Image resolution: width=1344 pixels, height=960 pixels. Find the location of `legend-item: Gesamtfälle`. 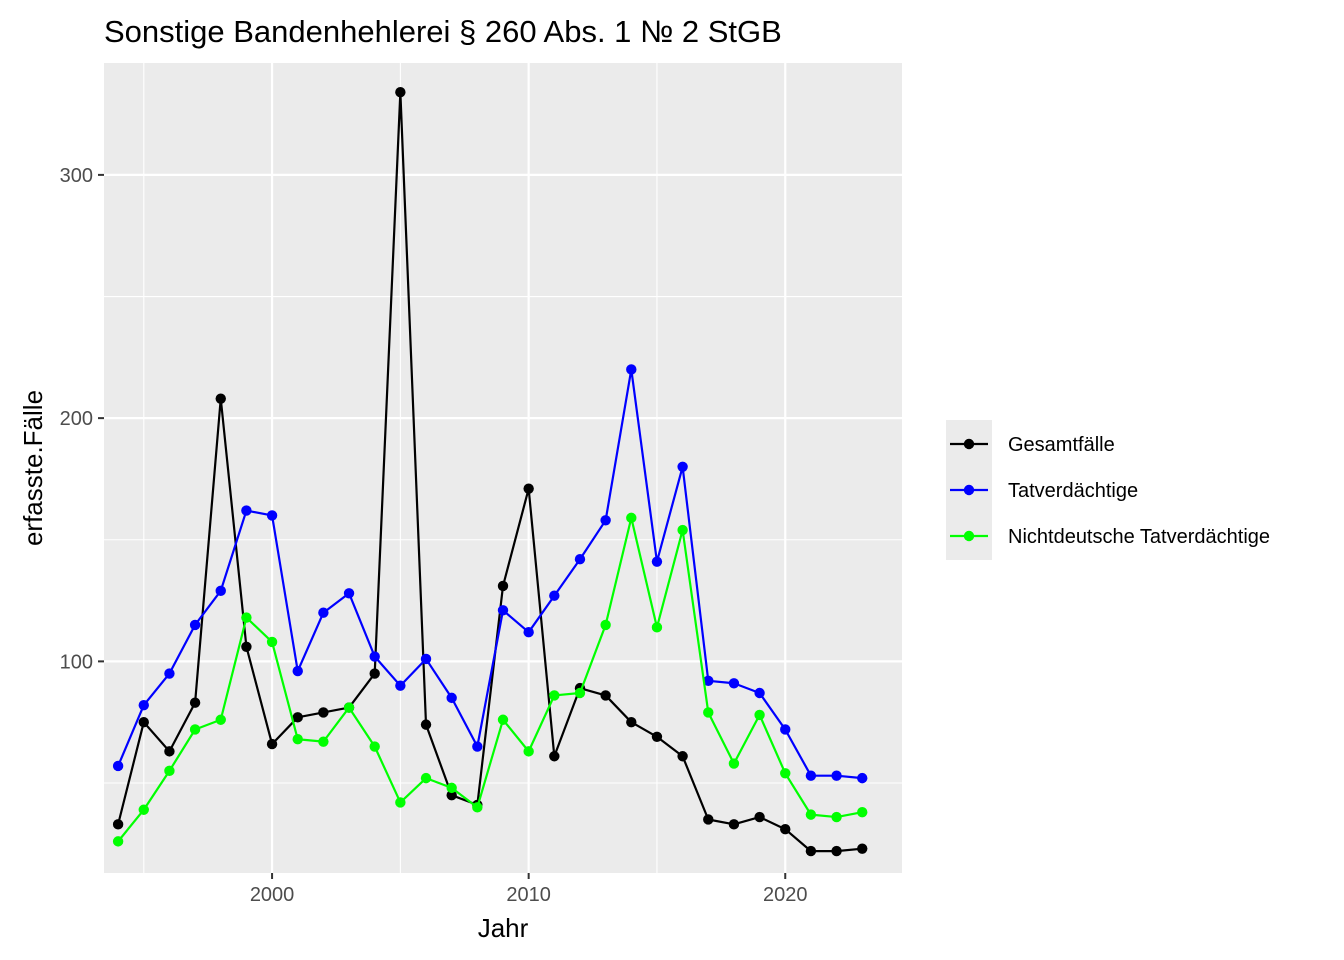

legend-item: Gesamtfälle is located at coordinates (1032, 445).